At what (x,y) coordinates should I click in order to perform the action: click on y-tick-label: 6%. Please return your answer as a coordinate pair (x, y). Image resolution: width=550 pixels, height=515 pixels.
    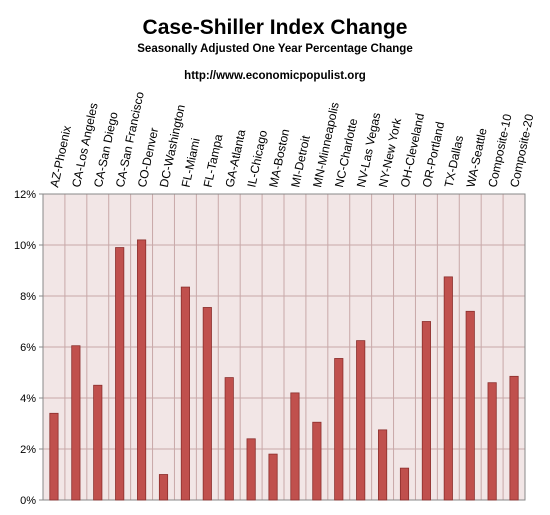
    Looking at the image, I should click on (28, 348).